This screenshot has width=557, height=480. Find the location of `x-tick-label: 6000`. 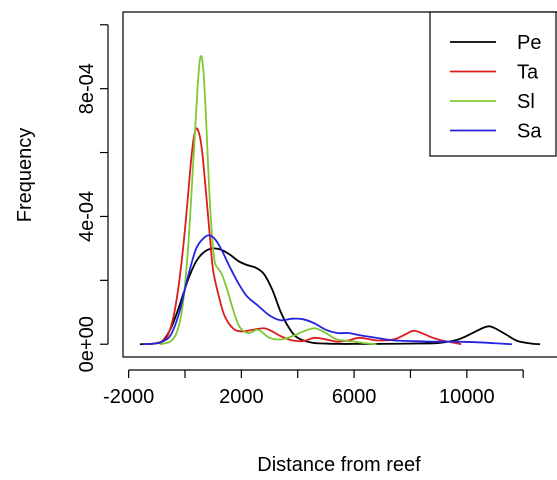

x-tick-label: 6000 is located at coordinates (354, 397).